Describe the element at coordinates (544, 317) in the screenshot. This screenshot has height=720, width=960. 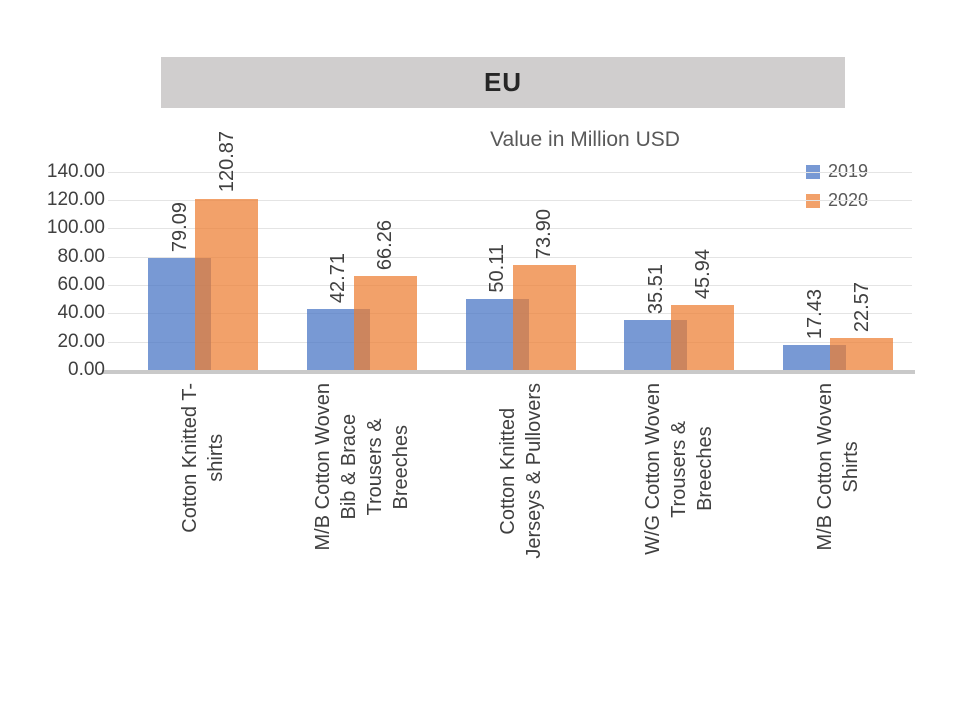
I see `bar-2020-cat3` at that location.